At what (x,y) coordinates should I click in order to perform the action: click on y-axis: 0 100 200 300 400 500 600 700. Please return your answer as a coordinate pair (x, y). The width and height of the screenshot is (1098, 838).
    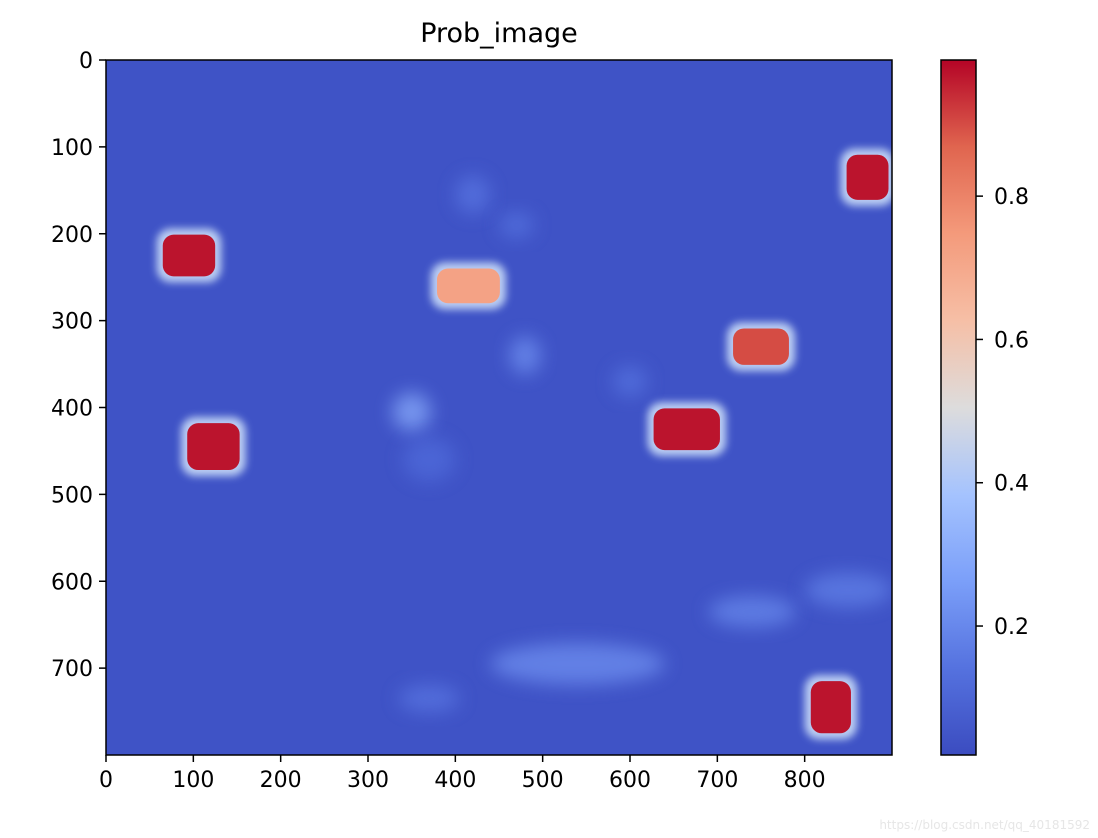
    Looking at the image, I should click on (78, 365).